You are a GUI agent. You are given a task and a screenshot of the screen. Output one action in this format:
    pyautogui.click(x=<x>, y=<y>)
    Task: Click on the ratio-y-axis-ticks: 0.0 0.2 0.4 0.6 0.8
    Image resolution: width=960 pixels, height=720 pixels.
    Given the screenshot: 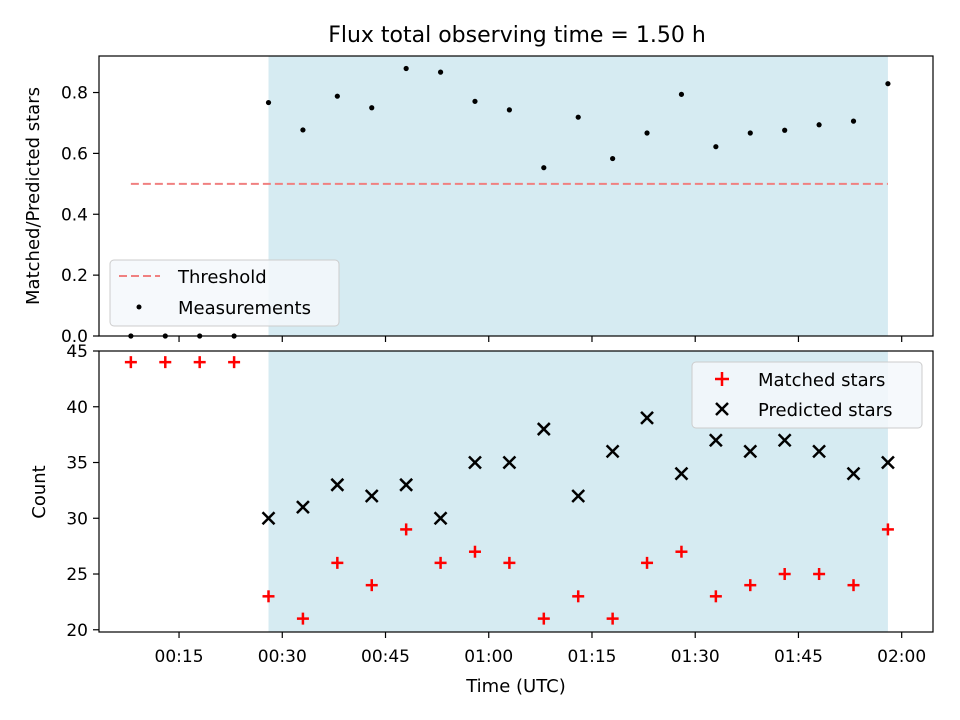 What is the action you would take?
    pyautogui.click(x=80, y=215)
    